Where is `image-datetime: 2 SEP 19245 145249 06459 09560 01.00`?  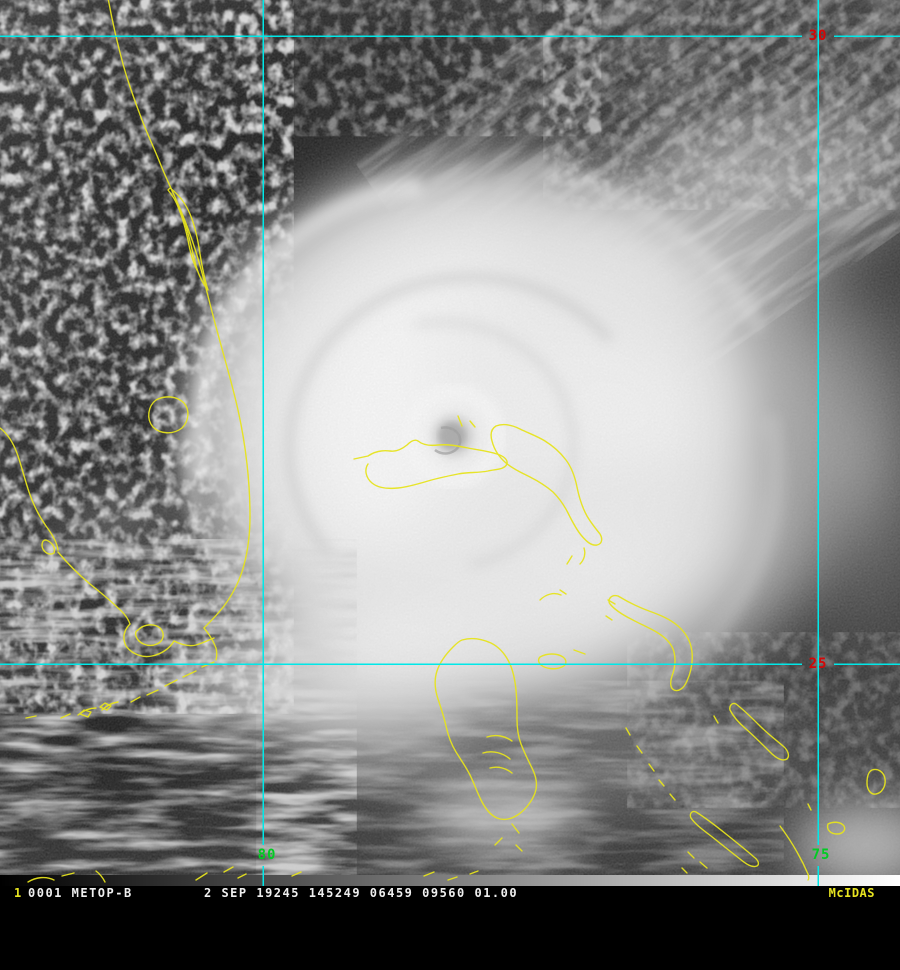
image-datetime: 2 SEP 19245 145249 06459 09560 01.00 is located at coordinates (361, 893).